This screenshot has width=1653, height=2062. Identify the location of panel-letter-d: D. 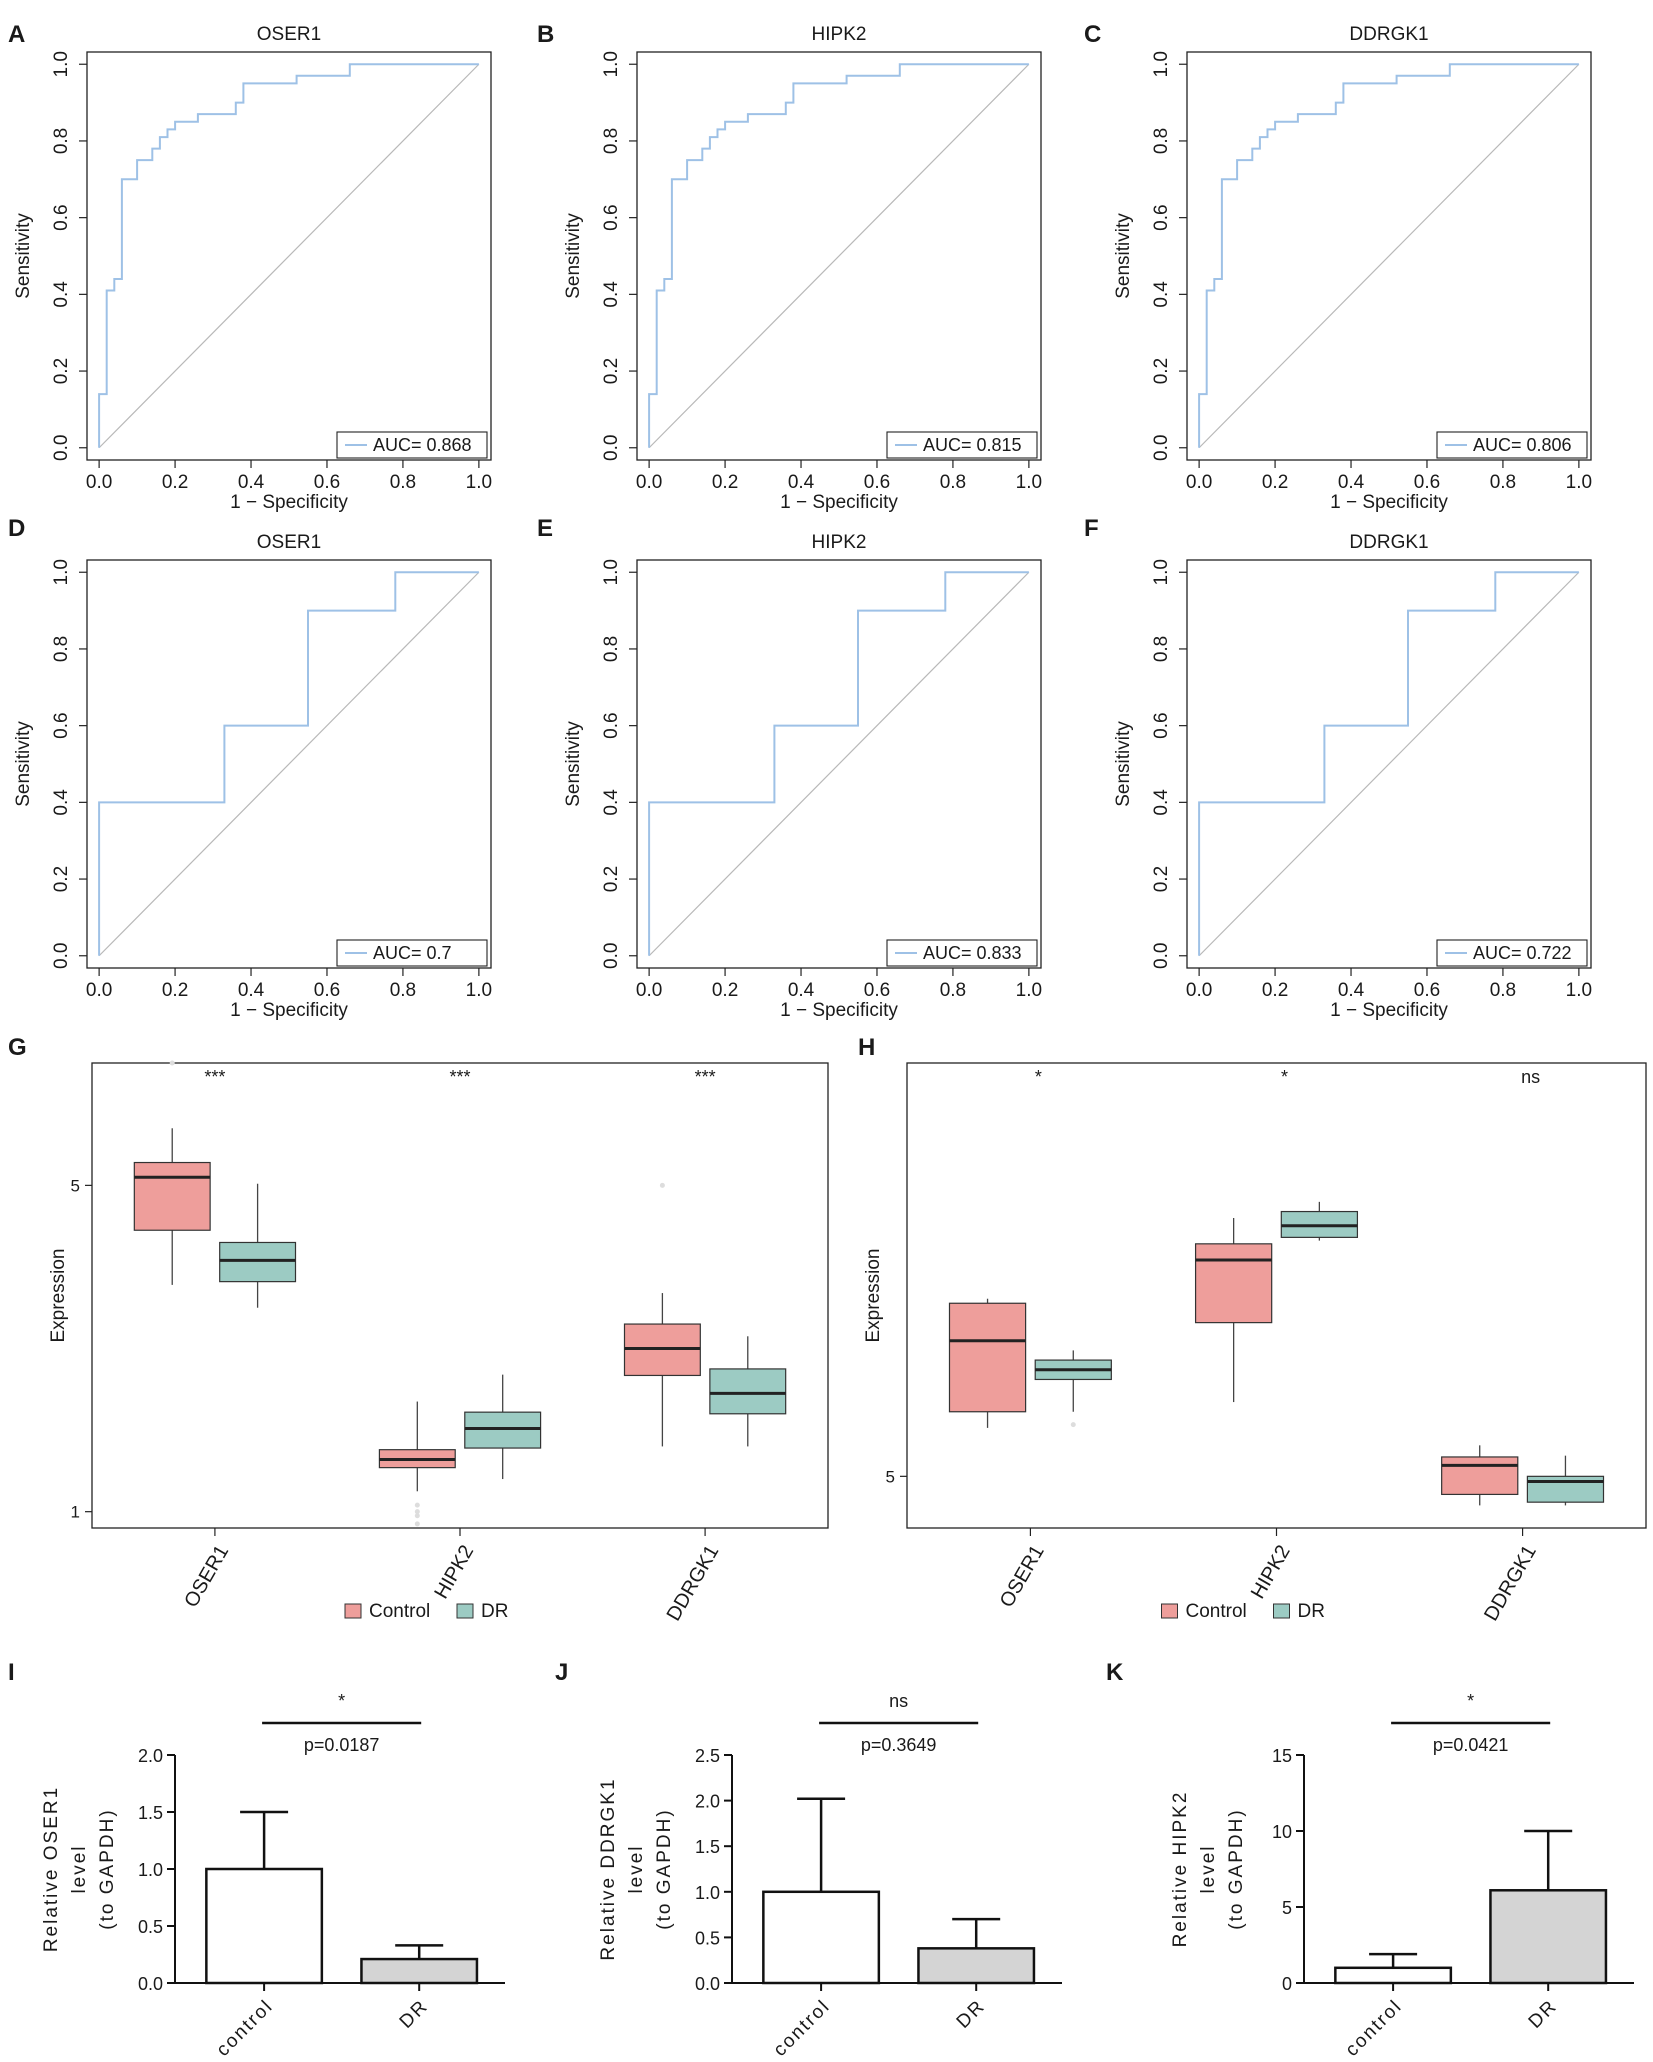
(16, 528).